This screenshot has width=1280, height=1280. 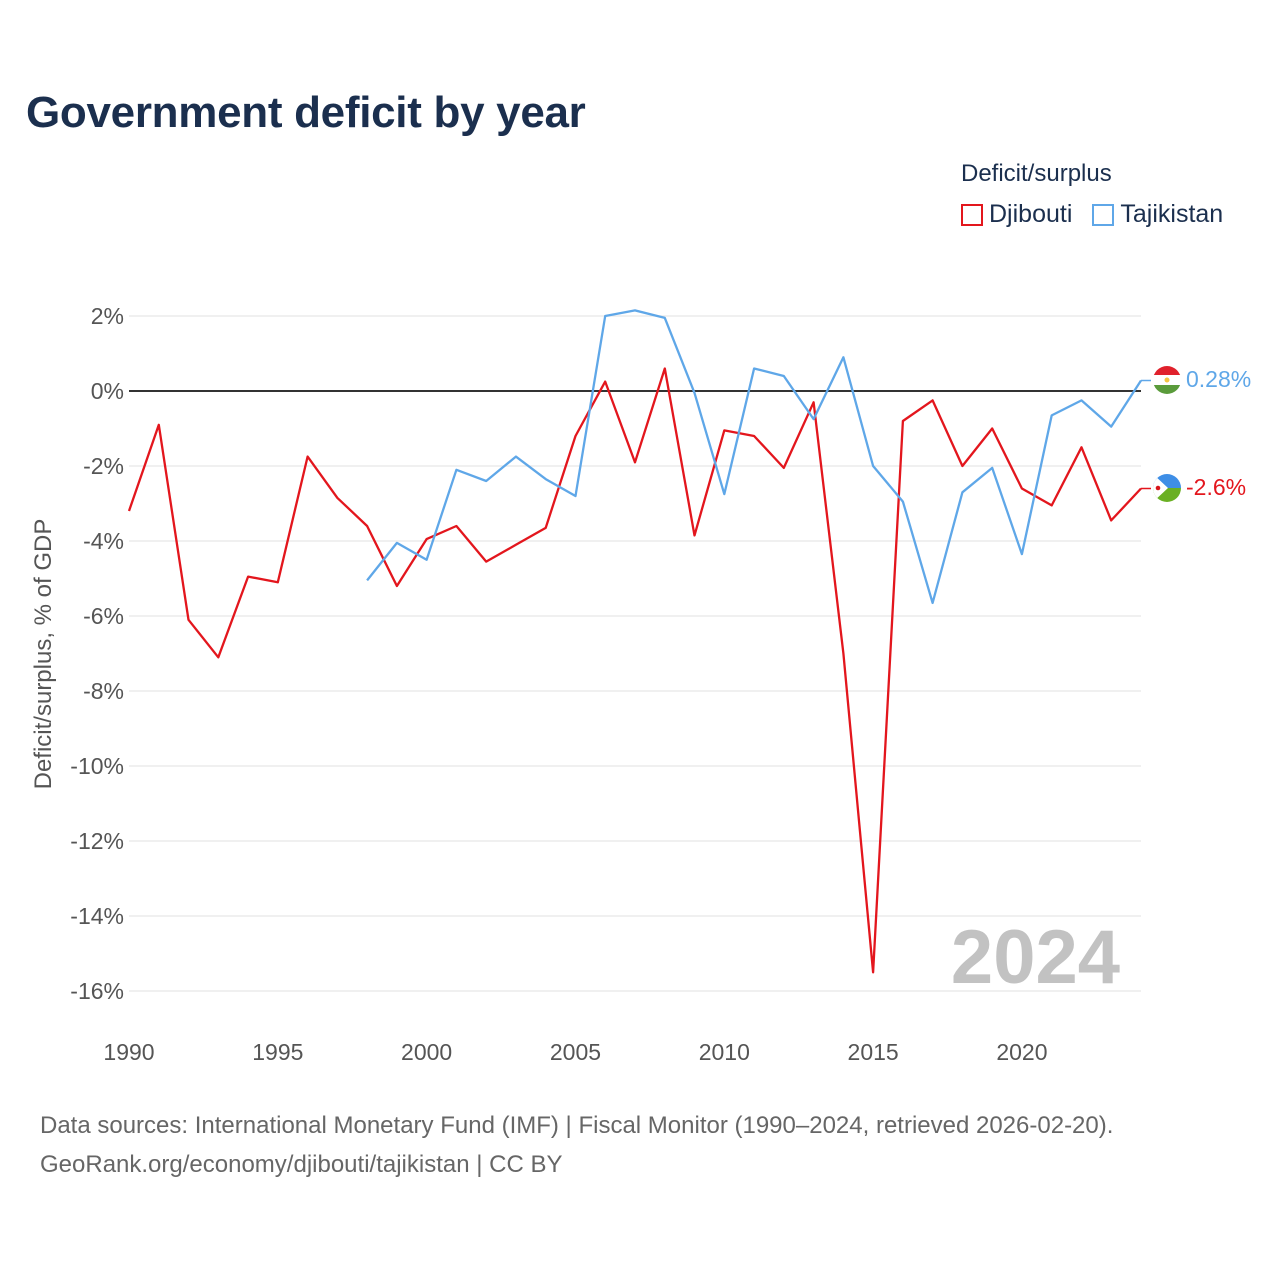 What do you see at coordinates (1103, 214) in the screenshot?
I see `legend-swatch-tajikistan` at bounding box center [1103, 214].